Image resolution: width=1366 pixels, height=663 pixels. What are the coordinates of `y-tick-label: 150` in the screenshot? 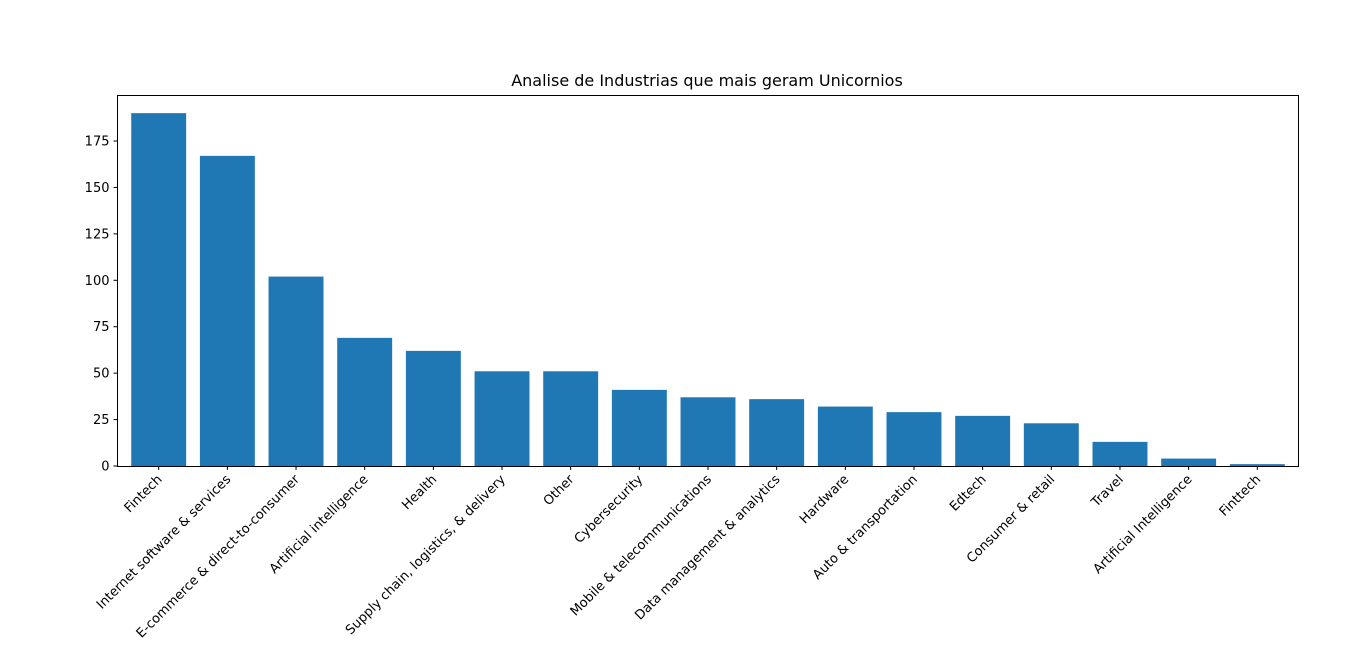 It's located at (97, 188).